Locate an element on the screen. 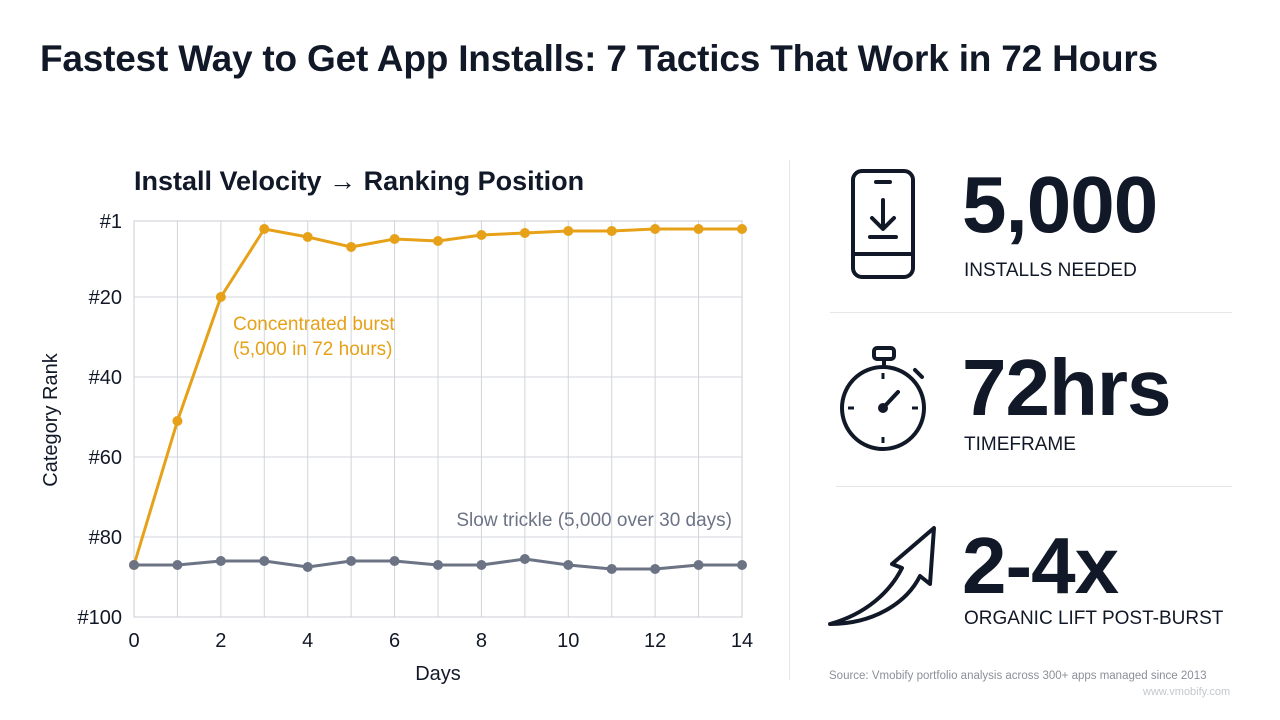  series-label: (5,000 in 72 hours) is located at coordinates (313, 349).